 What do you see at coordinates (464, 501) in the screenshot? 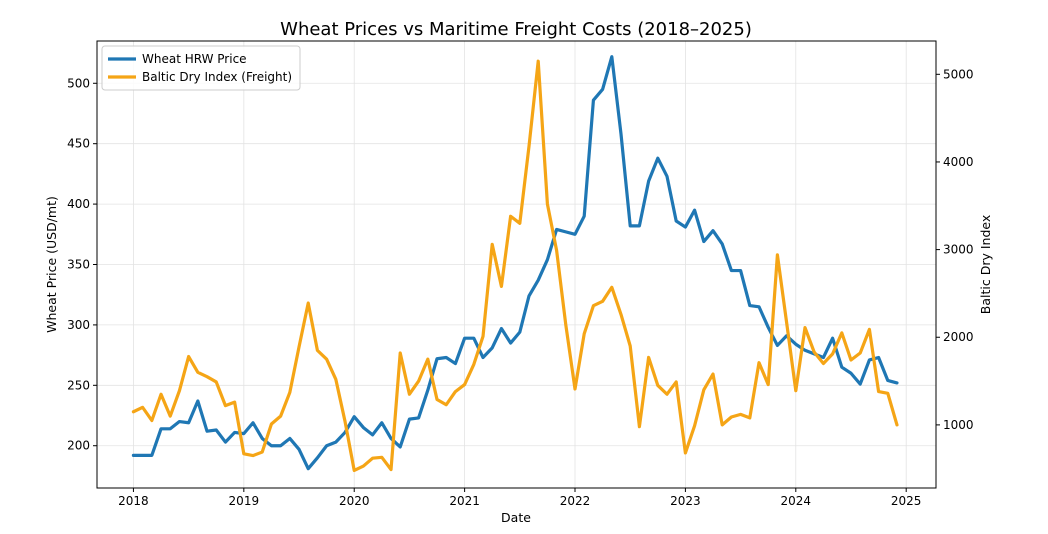
I see `x-tick-label: 2021` at bounding box center [464, 501].